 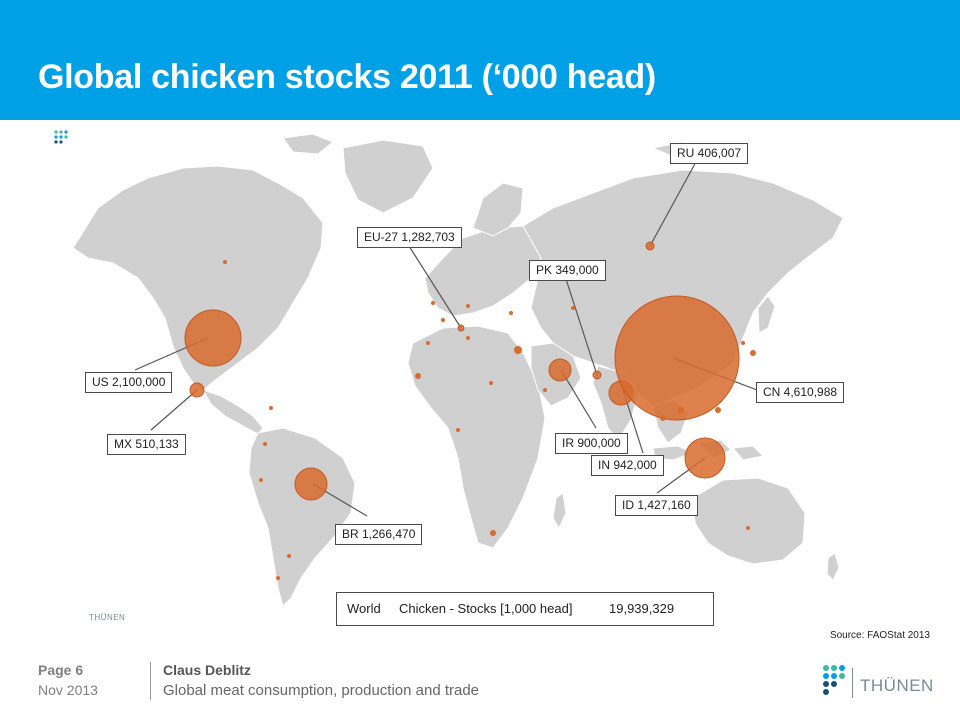 I want to click on dot-philippines, so click(x=718, y=410).